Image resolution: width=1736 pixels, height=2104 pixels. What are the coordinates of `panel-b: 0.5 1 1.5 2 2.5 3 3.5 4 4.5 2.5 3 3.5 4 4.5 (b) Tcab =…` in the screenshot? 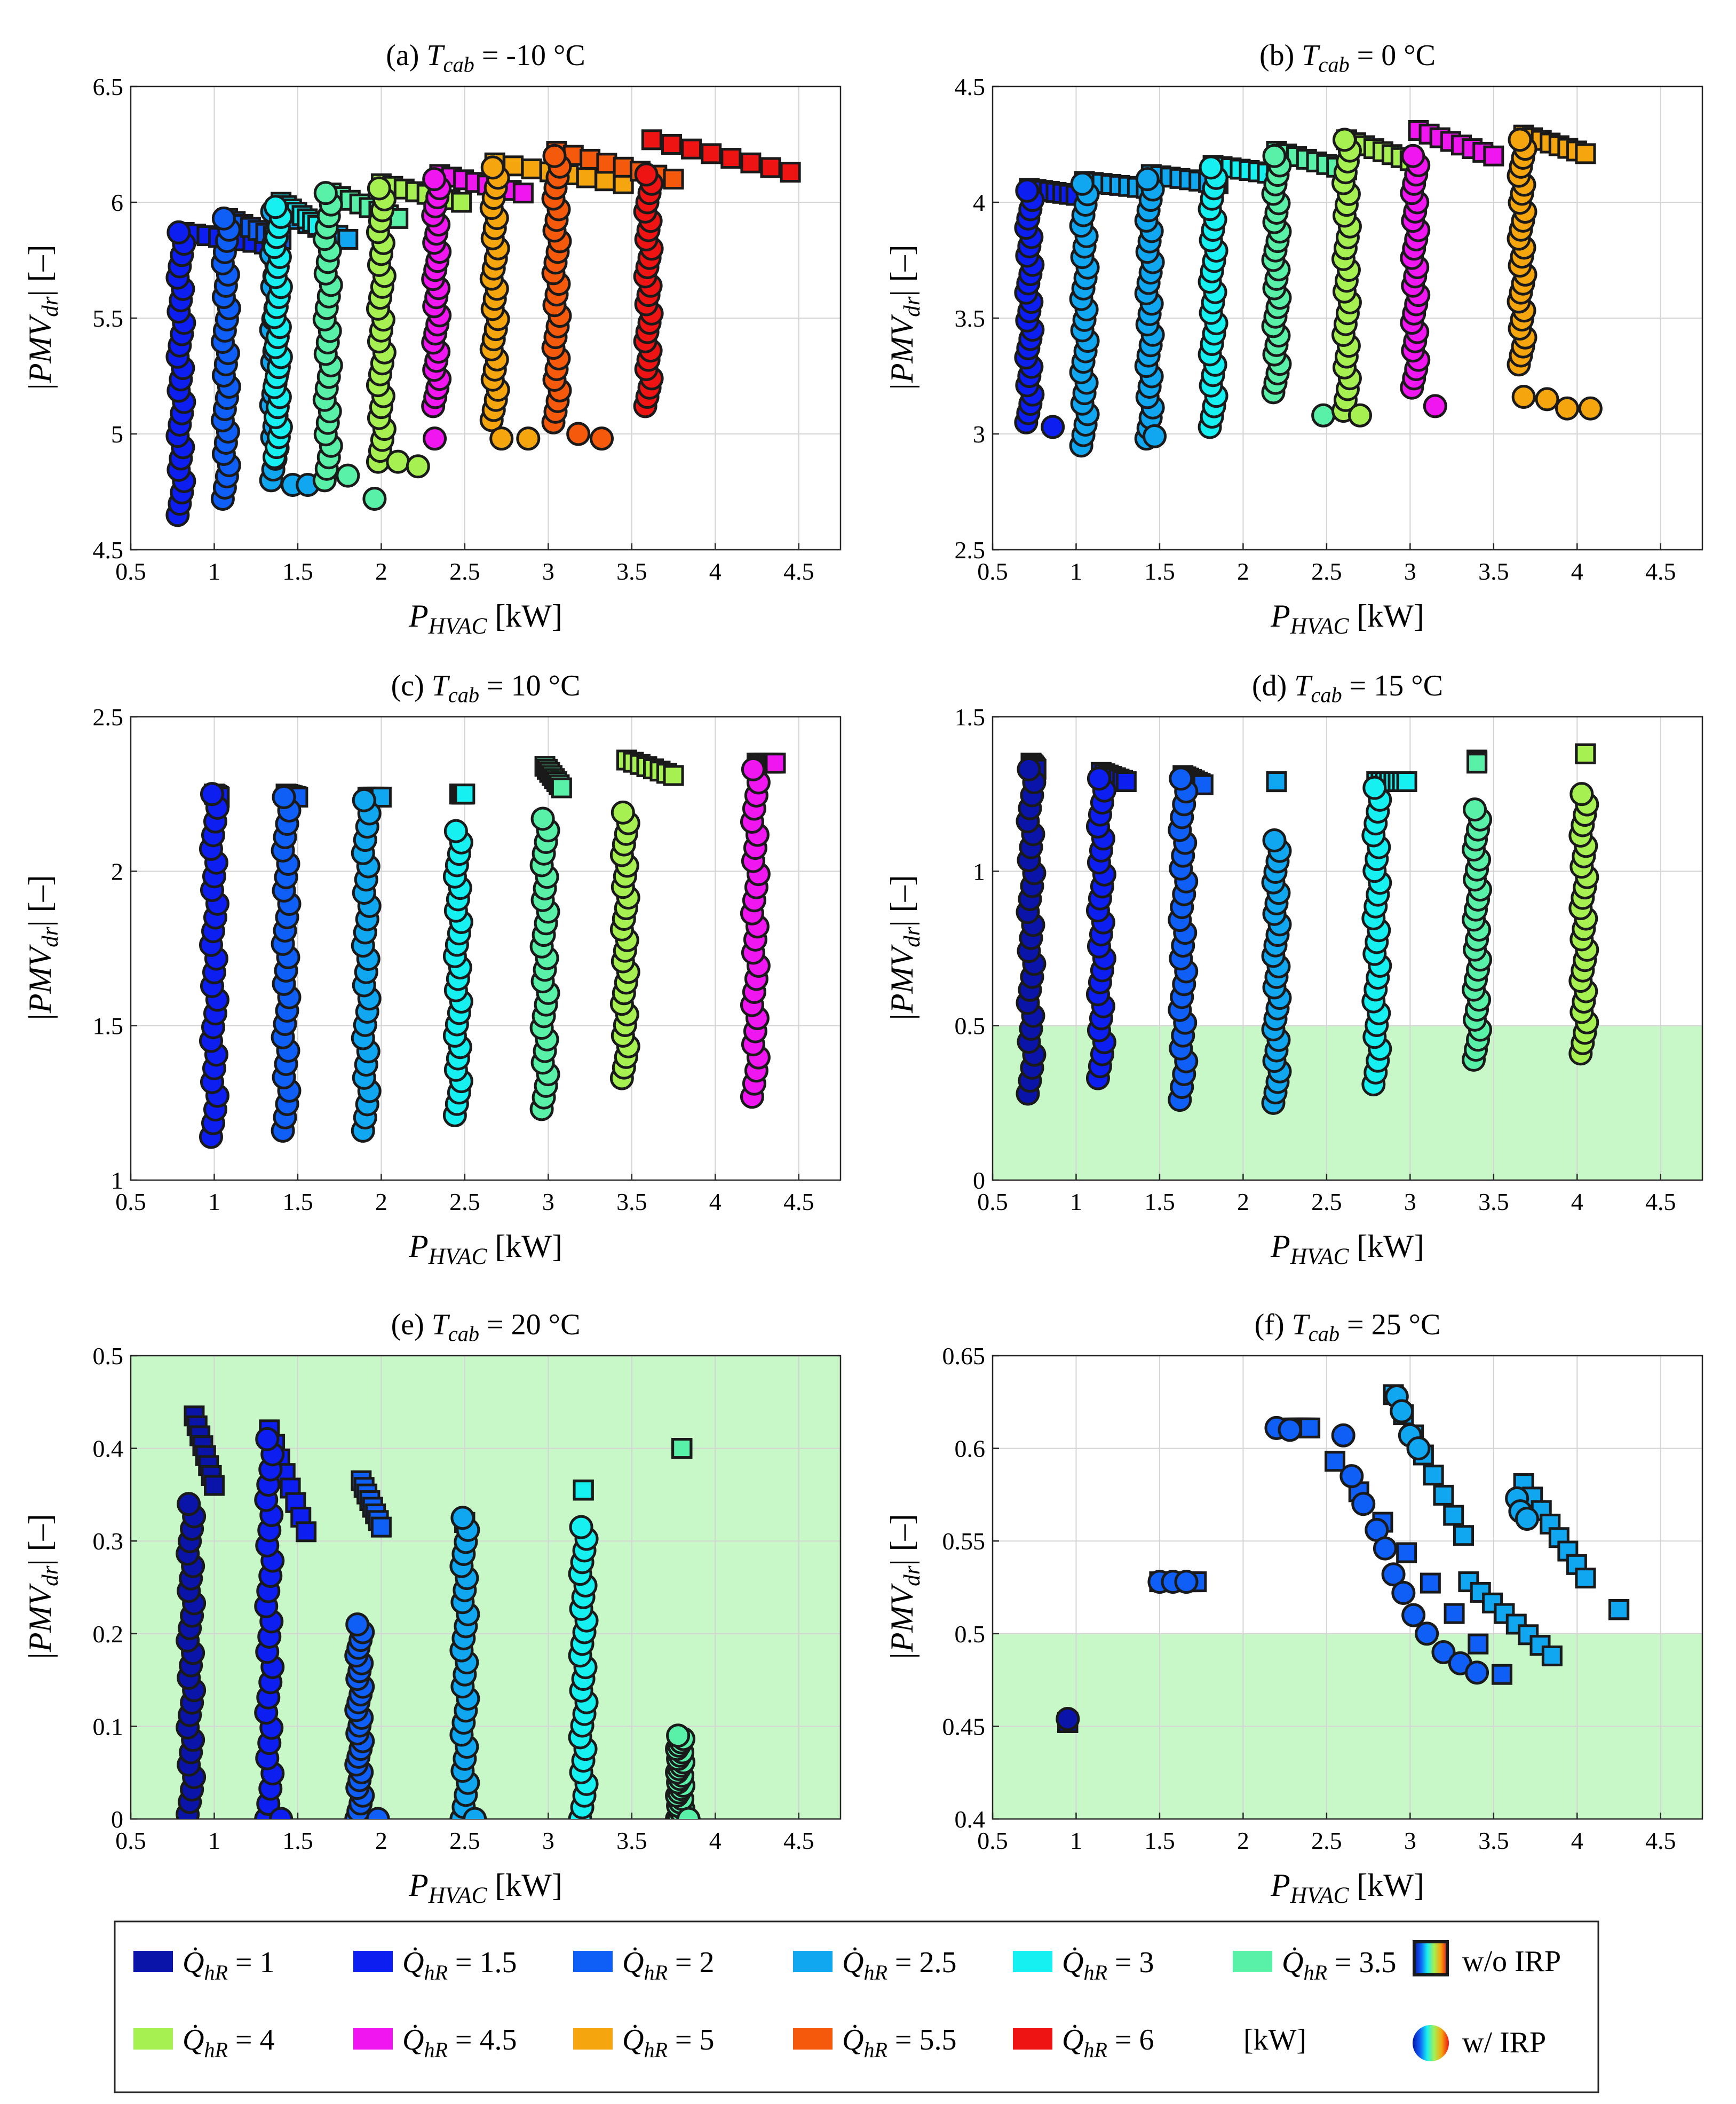 It's located at (1294, 339).